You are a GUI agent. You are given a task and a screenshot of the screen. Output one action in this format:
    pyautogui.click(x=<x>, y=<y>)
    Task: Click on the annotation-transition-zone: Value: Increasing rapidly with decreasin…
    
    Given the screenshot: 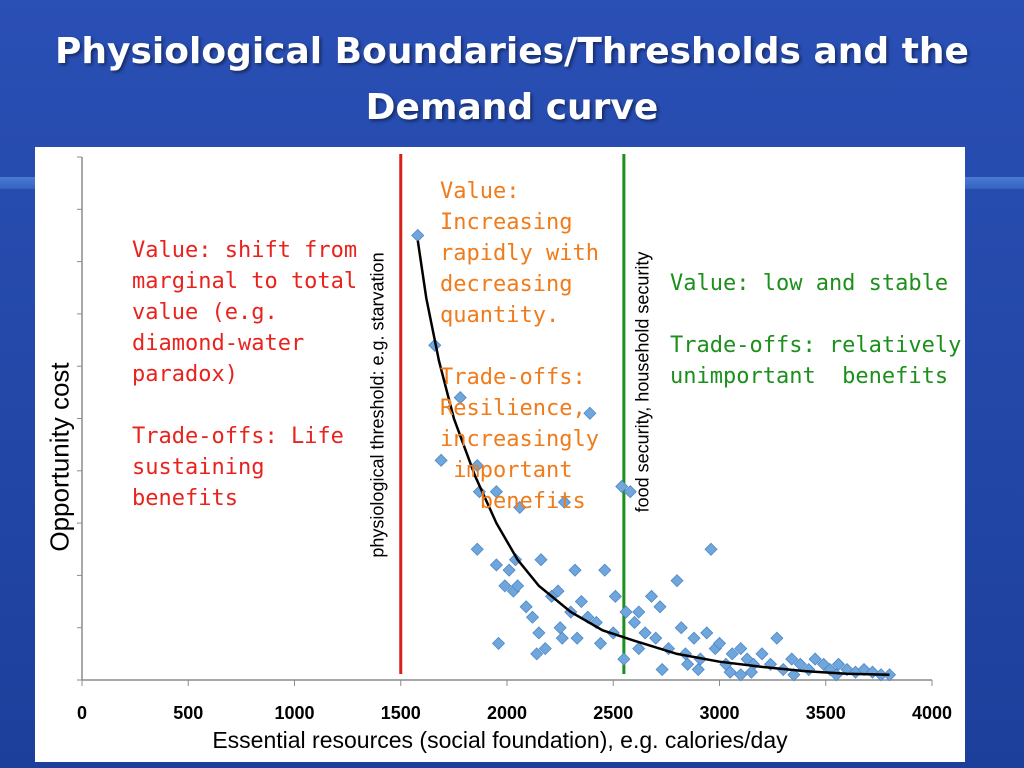 What is the action you would take?
    pyautogui.click(x=519, y=346)
    